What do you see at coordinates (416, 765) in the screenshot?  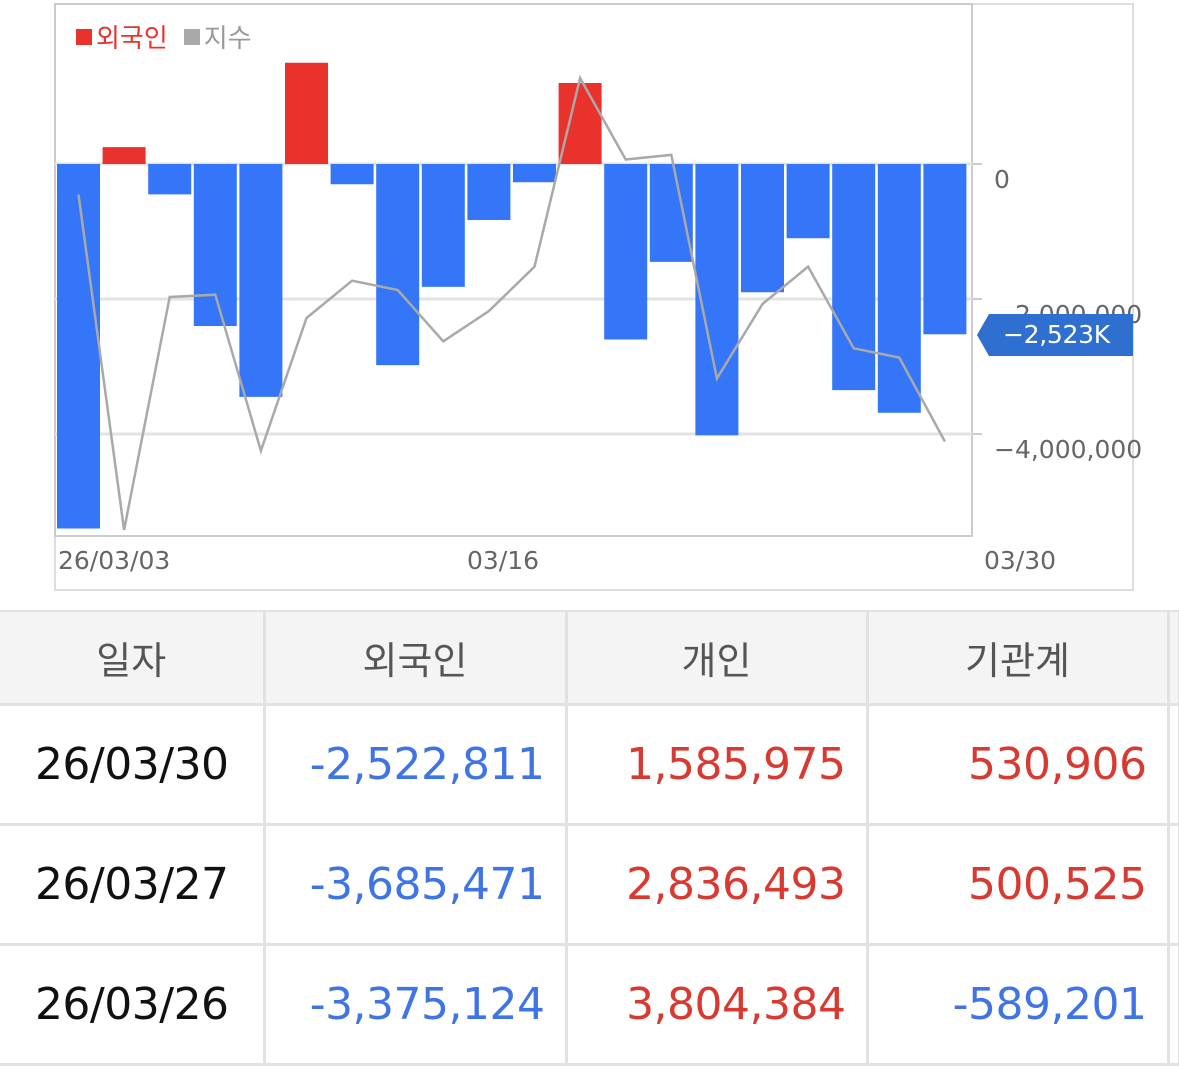 I see `cell-foreign: -2,522,811` at bounding box center [416, 765].